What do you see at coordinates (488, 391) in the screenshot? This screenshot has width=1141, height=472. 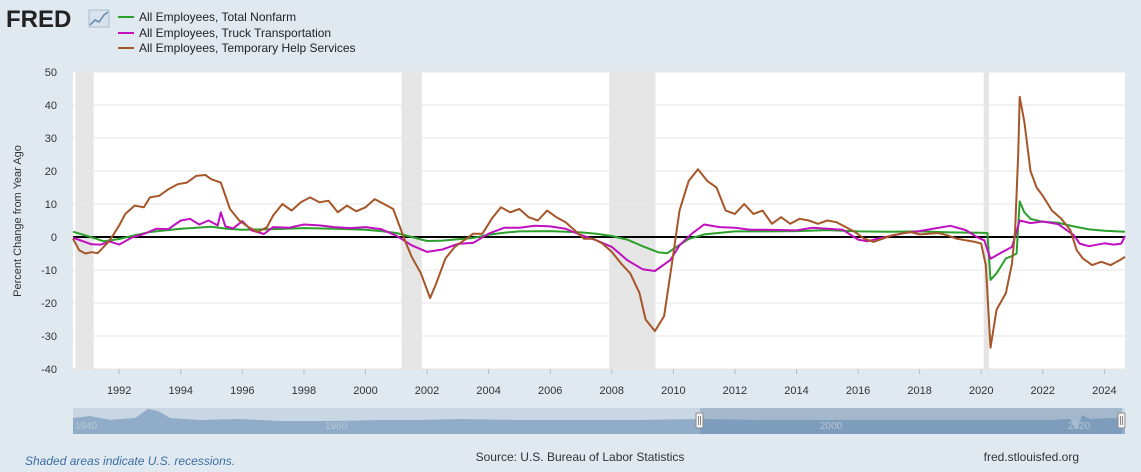 I see `x-tick-label: 2004` at bounding box center [488, 391].